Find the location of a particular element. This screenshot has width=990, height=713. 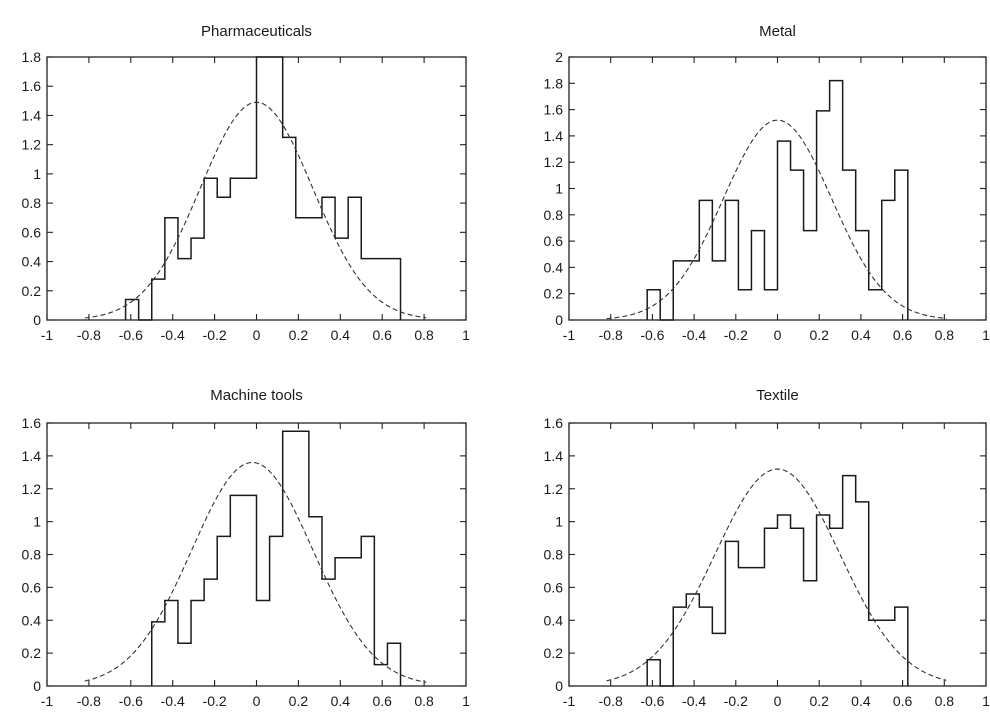

panel-title: Metal is located at coordinates (777, 31).